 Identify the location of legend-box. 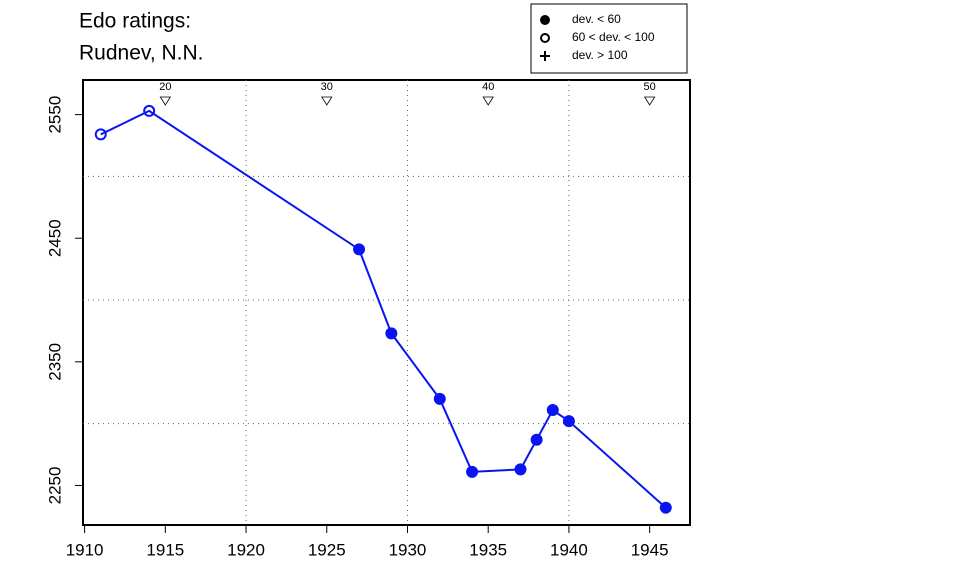
(609, 38).